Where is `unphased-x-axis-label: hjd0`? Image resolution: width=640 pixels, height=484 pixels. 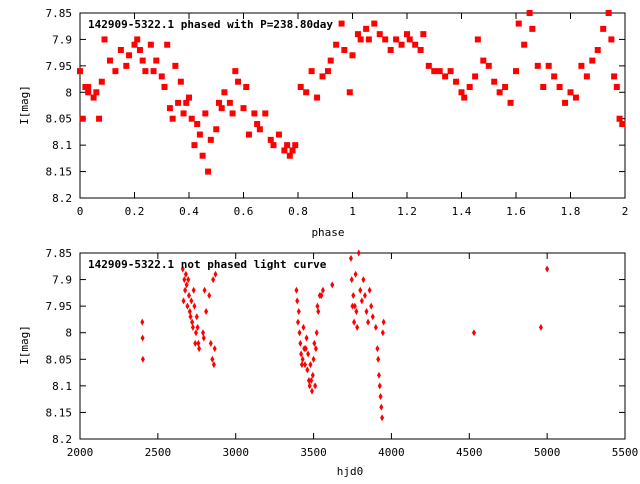 unphased-x-axis-label: hjd0 is located at coordinates (350, 471).